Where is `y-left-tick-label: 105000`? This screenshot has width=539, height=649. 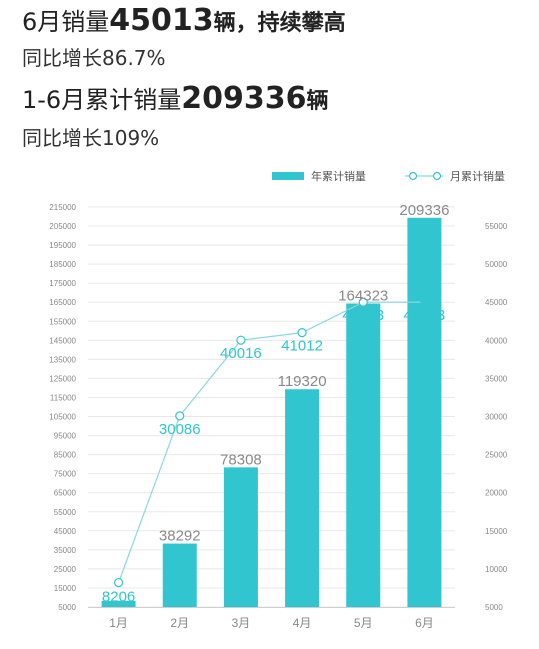
y-left-tick-label: 105000 is located at coordinates (62, 417).